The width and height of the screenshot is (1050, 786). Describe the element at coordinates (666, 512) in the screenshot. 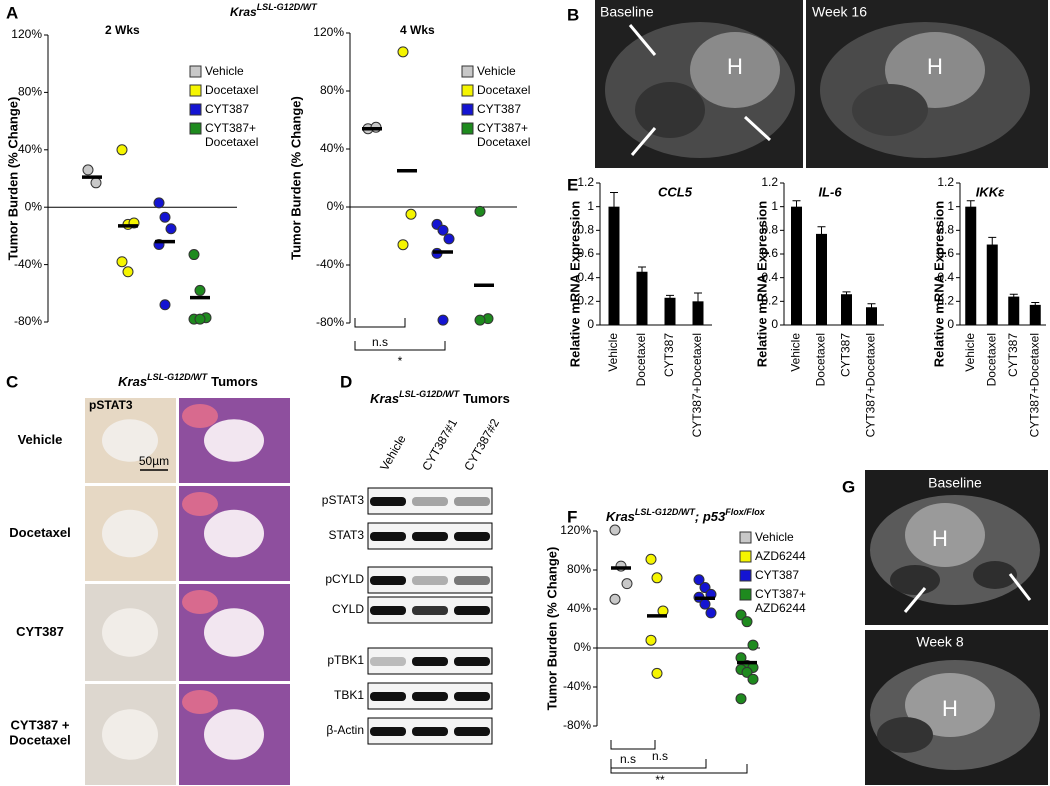

I see `title-part: LSL-G12D/WT` at that location.